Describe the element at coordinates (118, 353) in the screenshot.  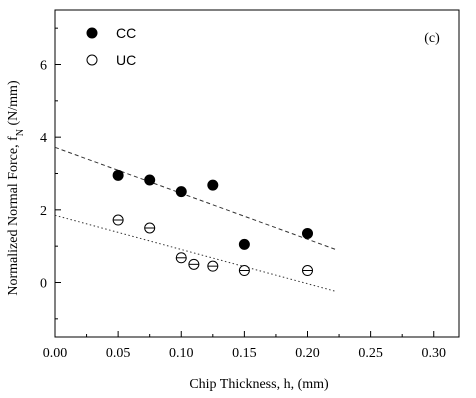
I see `x-tick-label: 0.05` at that location.